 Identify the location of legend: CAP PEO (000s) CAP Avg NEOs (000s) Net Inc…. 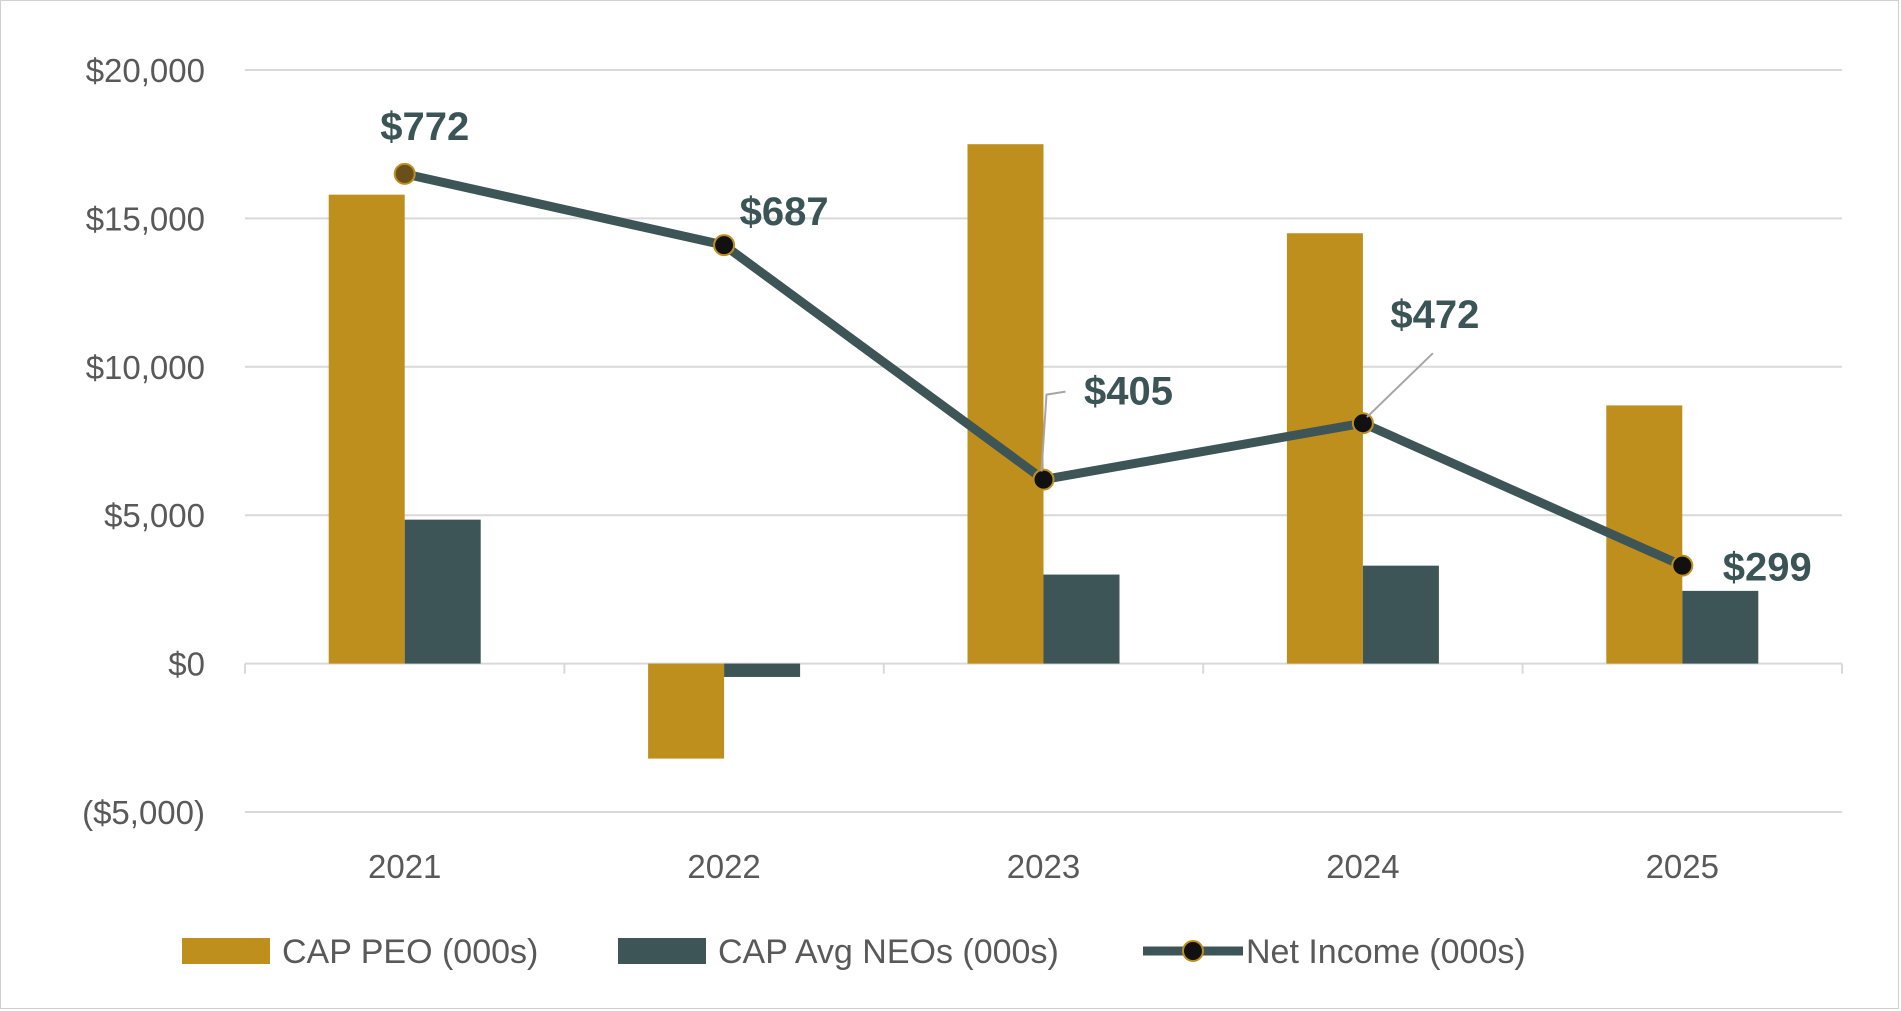
(854, 952).